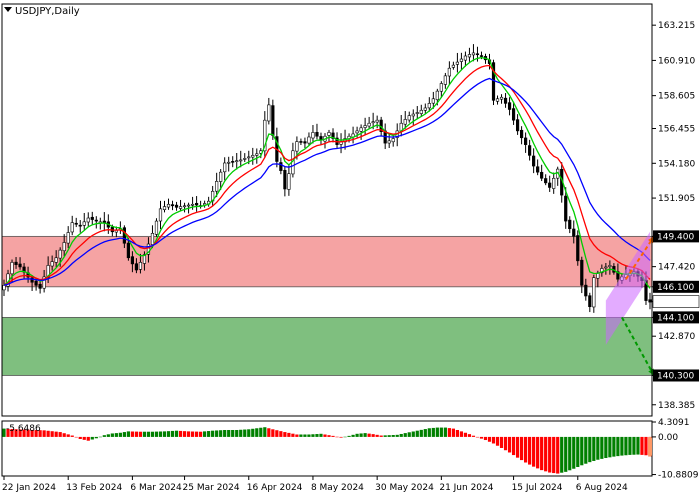 Image resolution: width=700 pixels, height=504 pixels. Describe the element at coordinates (337, 488) in the screenshot. I see `x-tick-label: 8 May 2024` at that location.